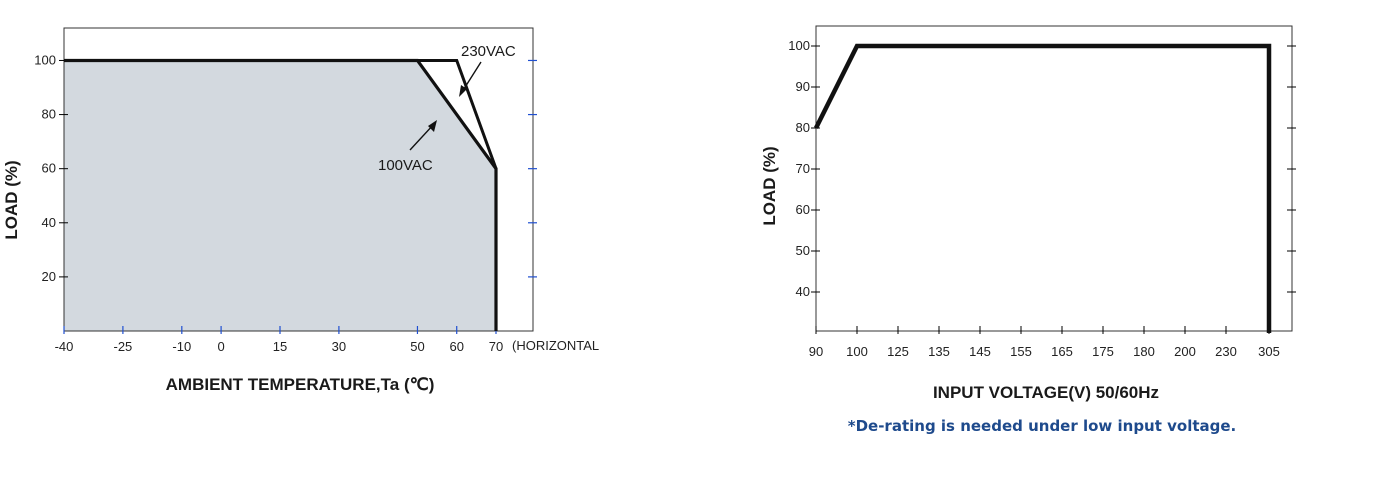 The height and width of the screenshot is (480, 1400). I want to click on y-tick-label: 50, so click(803, 250).